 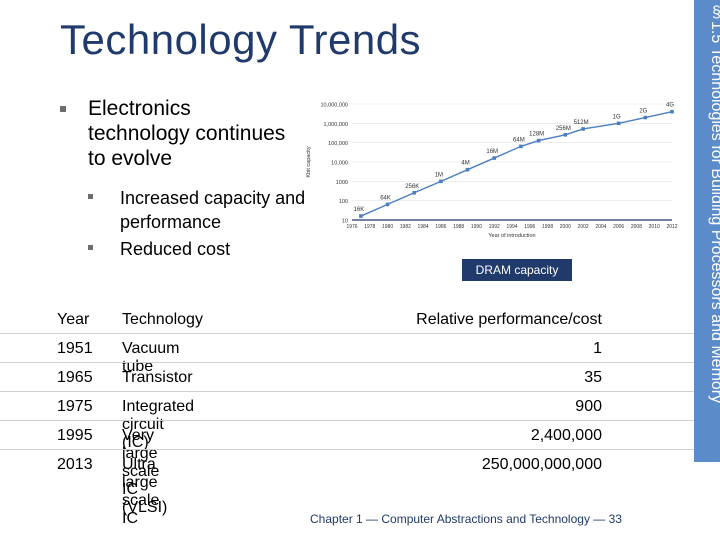 What do you see at coordinates (588, 406) in the screenshot?
I see `cell-performance: 900` at bounding box center [588, 406].